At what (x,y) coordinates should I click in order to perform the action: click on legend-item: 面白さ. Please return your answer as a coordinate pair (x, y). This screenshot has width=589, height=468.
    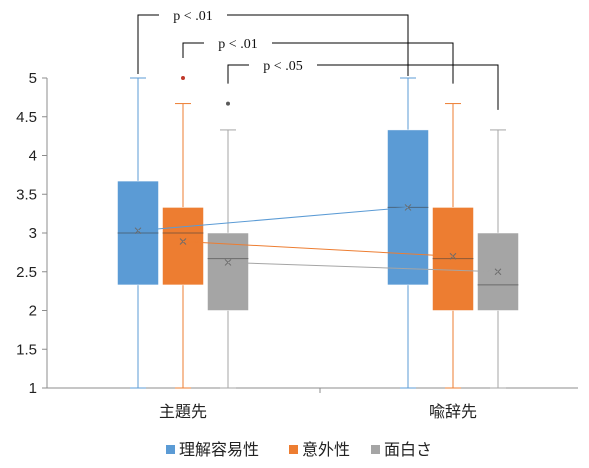
    Looking at the image, I should click on (401, 449).